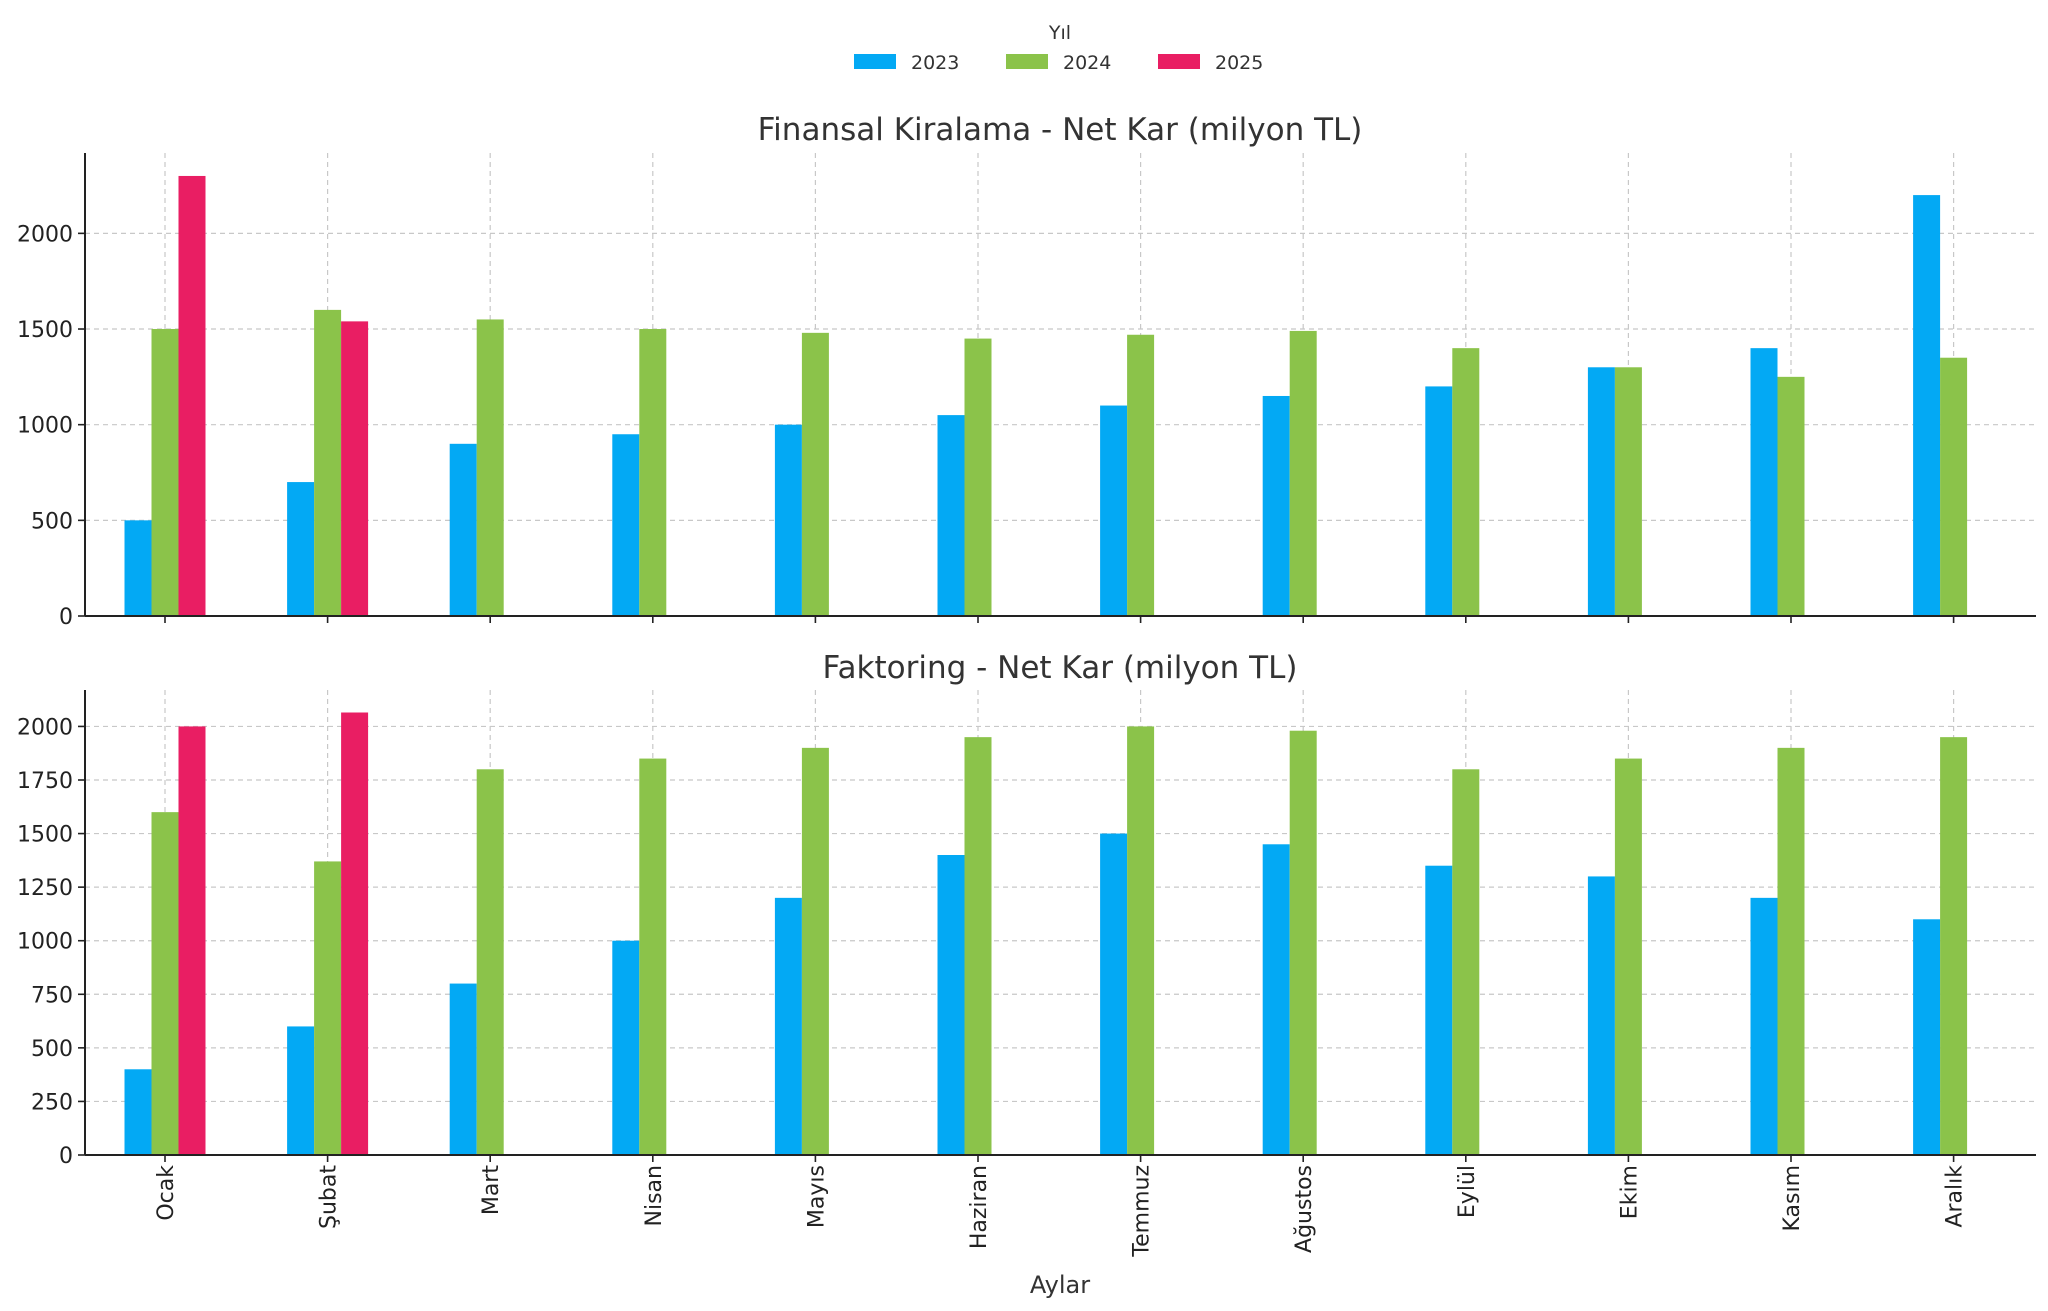  What do you see at coordinates (1239, 63) in the screenshot?
I see `legend-label-2025: 2025` at bounding box center [1239, 63].